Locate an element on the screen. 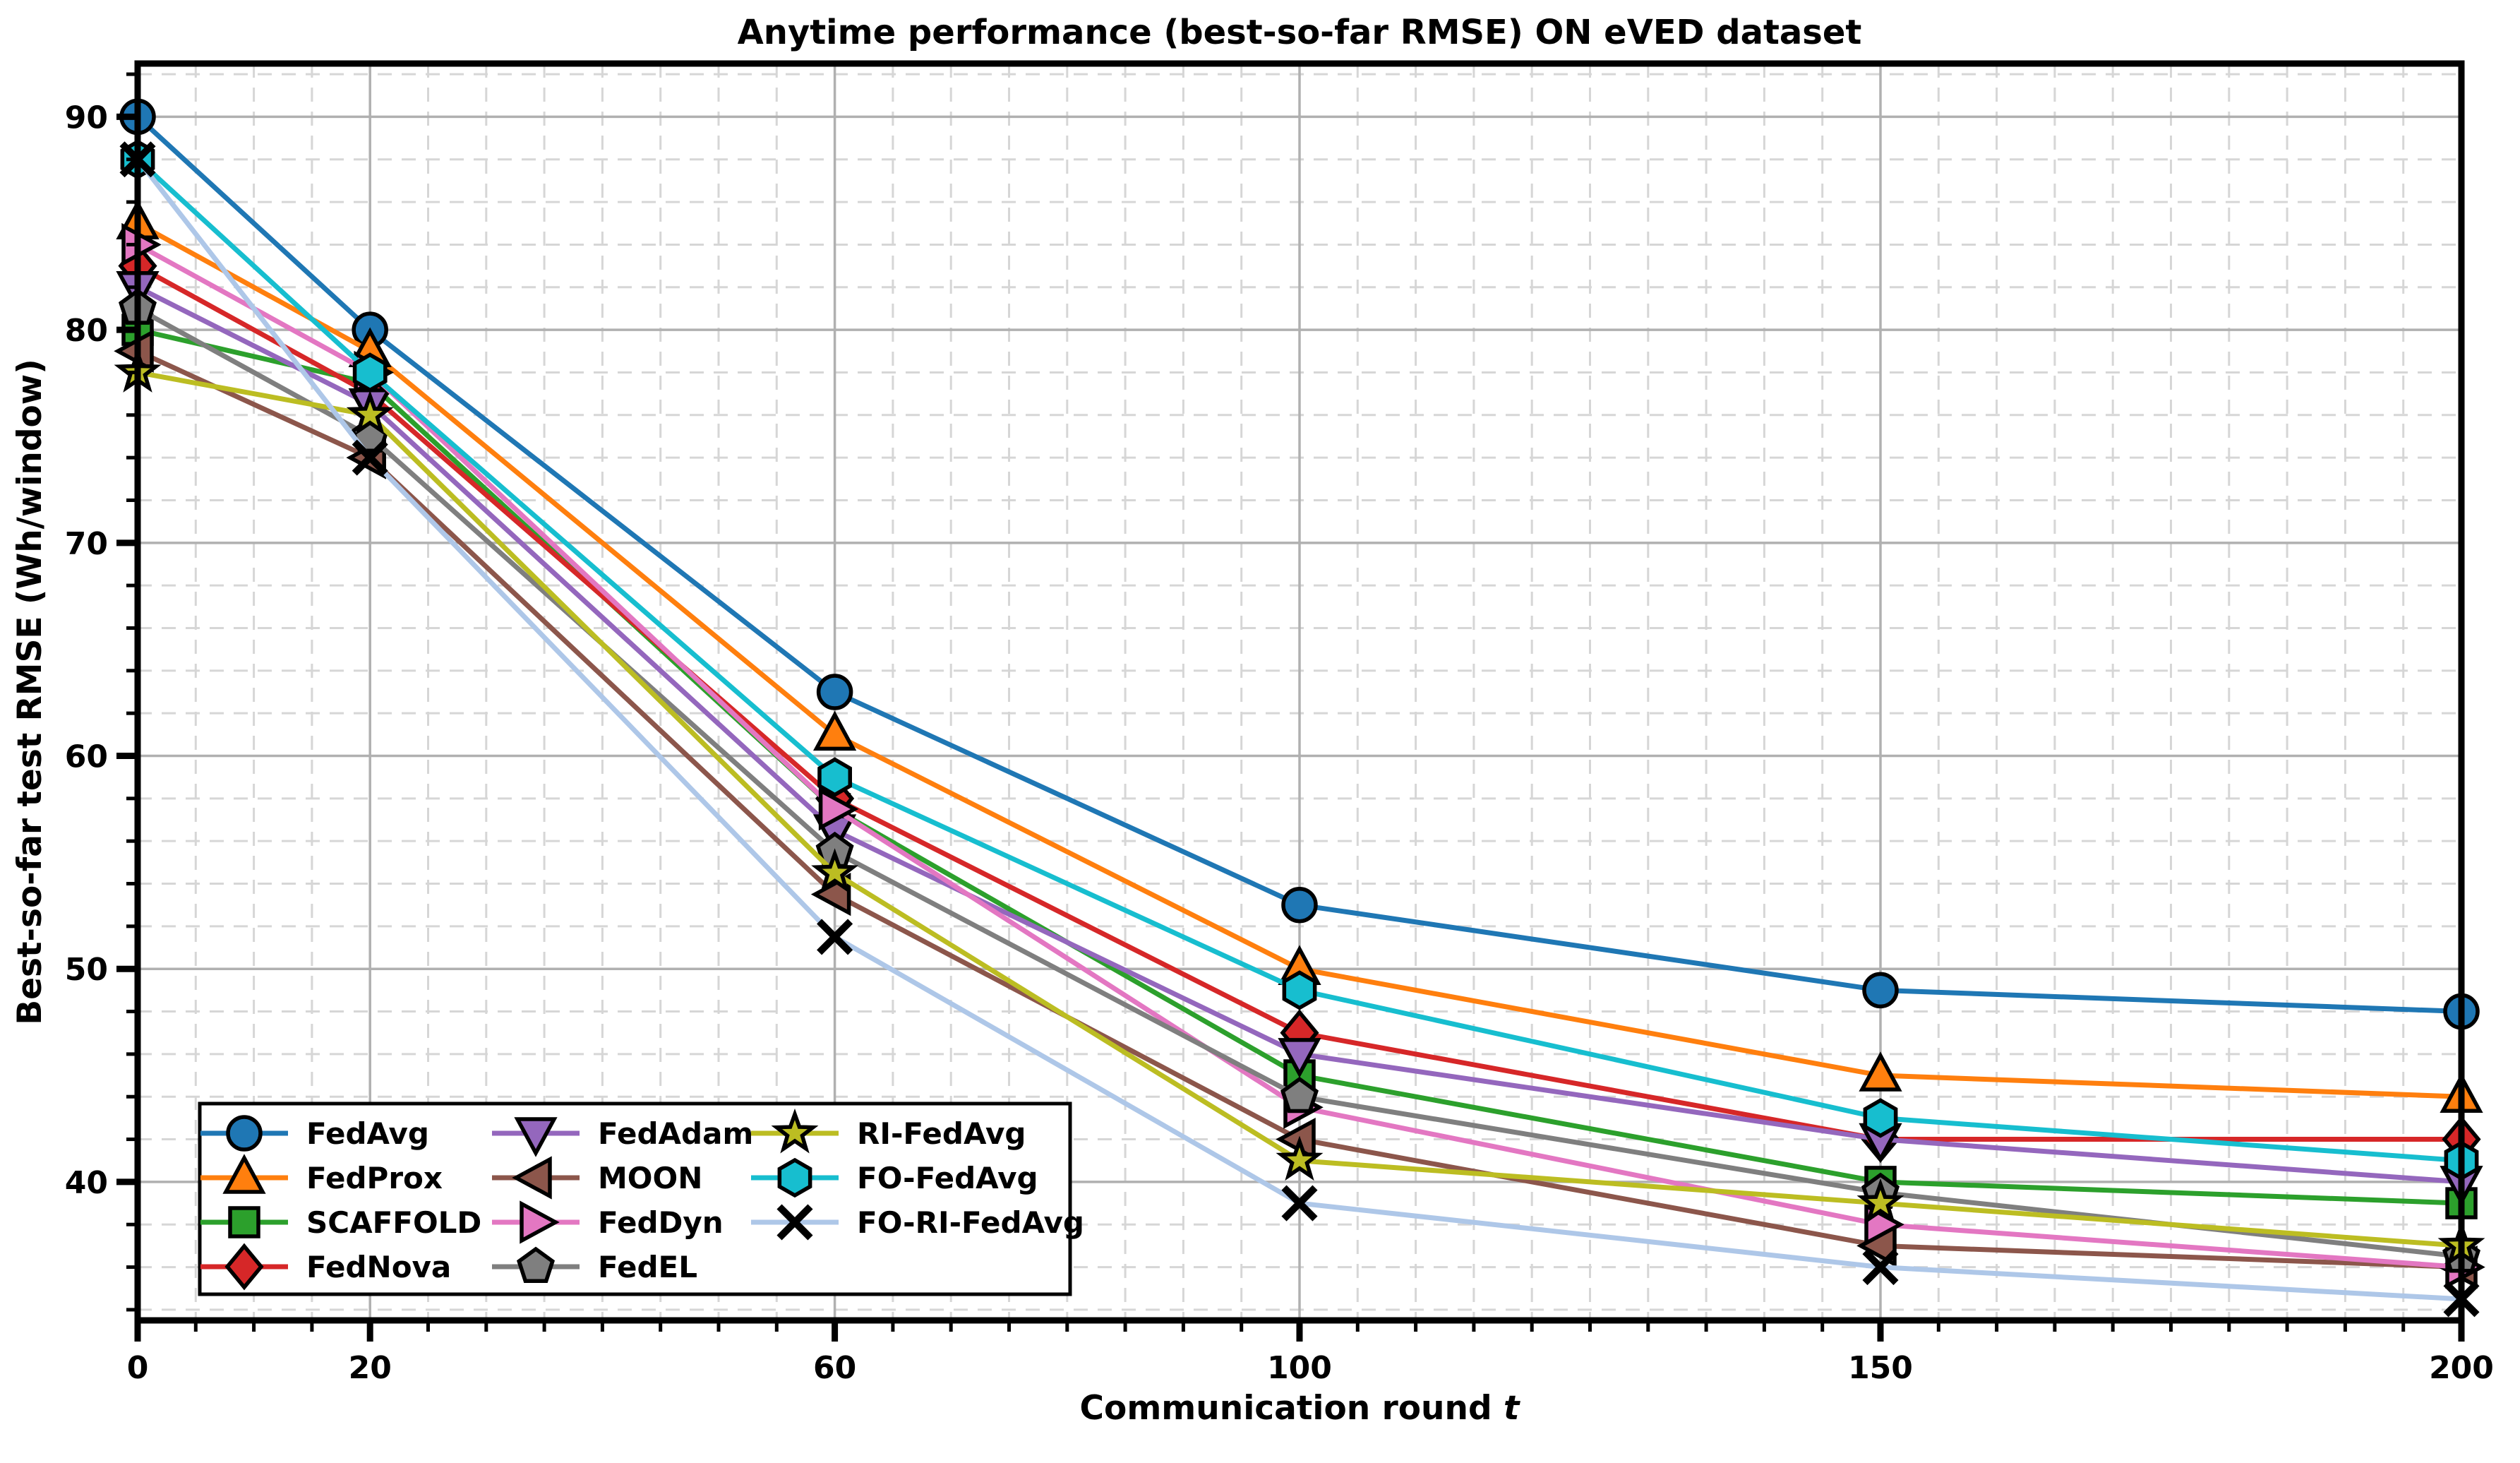 This screenshot has width=2520, height=1463. legend-frame is located at coordinates (635, 1198).